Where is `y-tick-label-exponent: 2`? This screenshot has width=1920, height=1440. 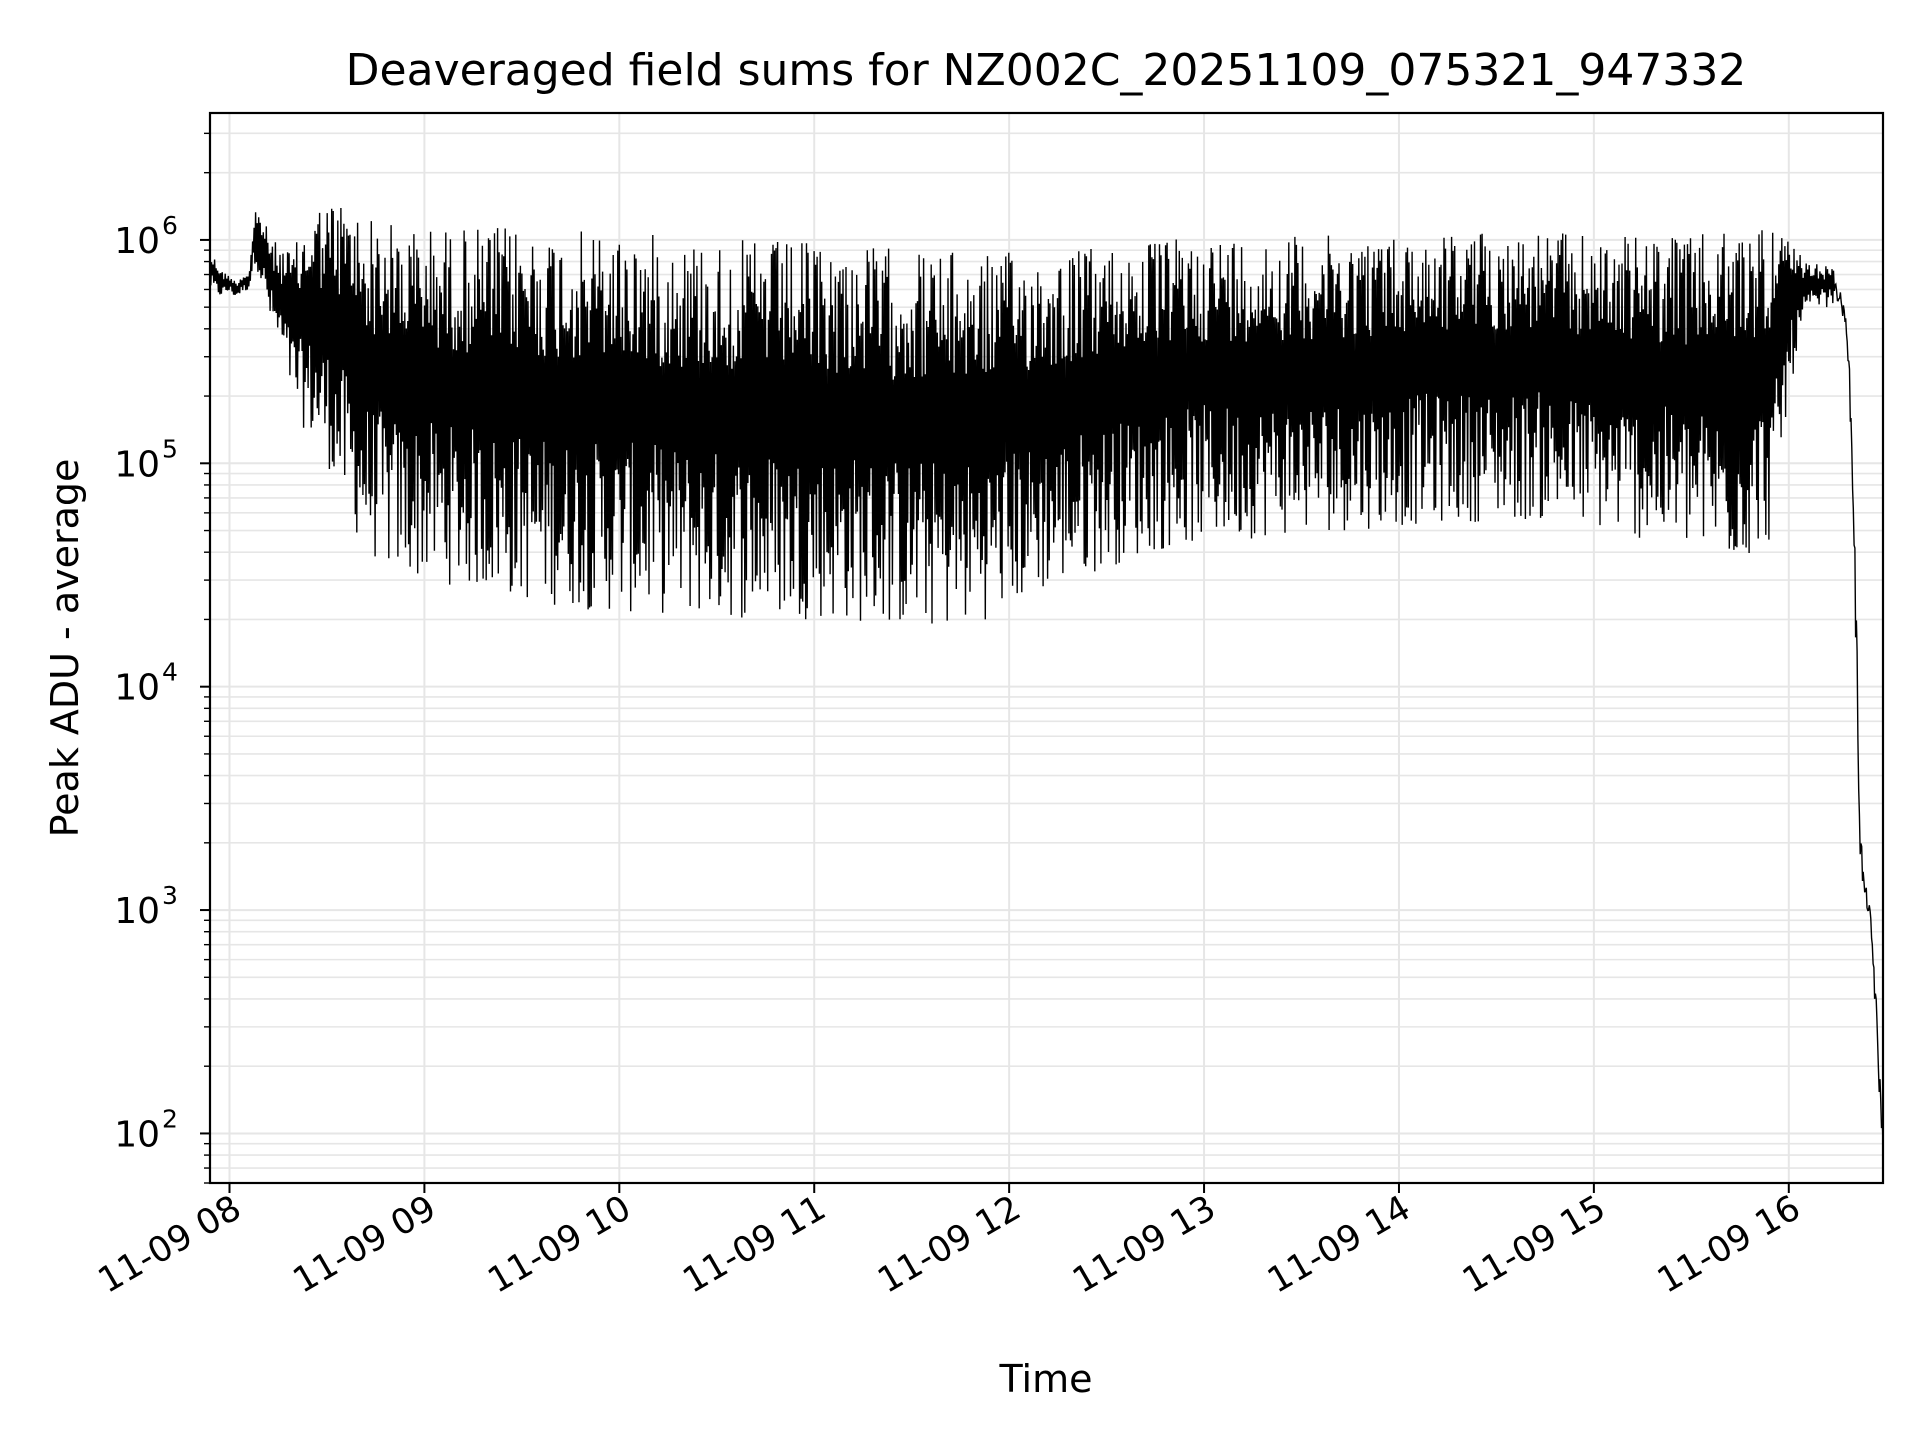
y-tick-label-exponent: 2 is located at coordinates (170, 1118).